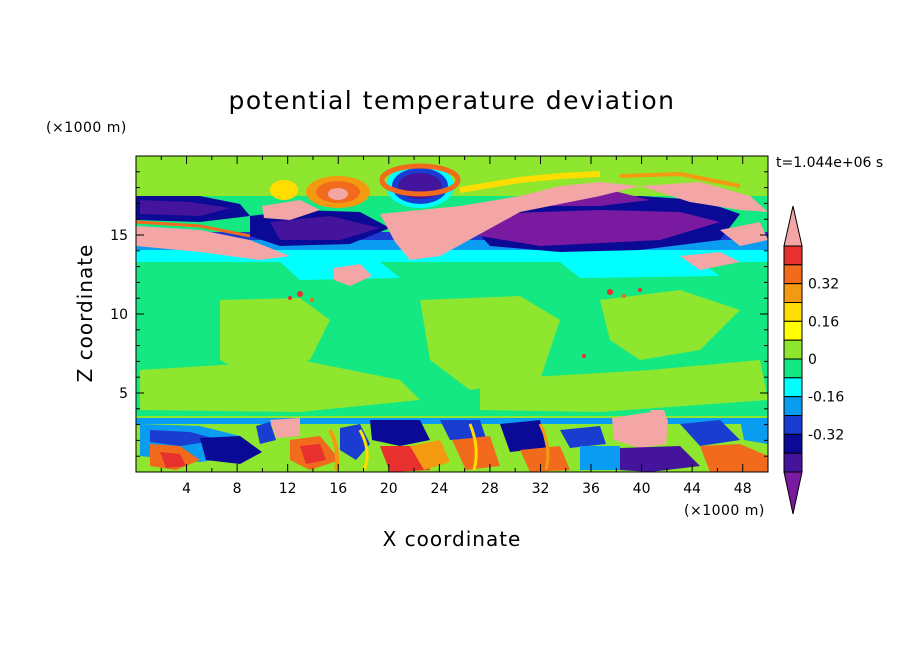  Describe the element at coordinates (826, 435) in the screenshot. I see `colorbar-label: -0.32` at that location.